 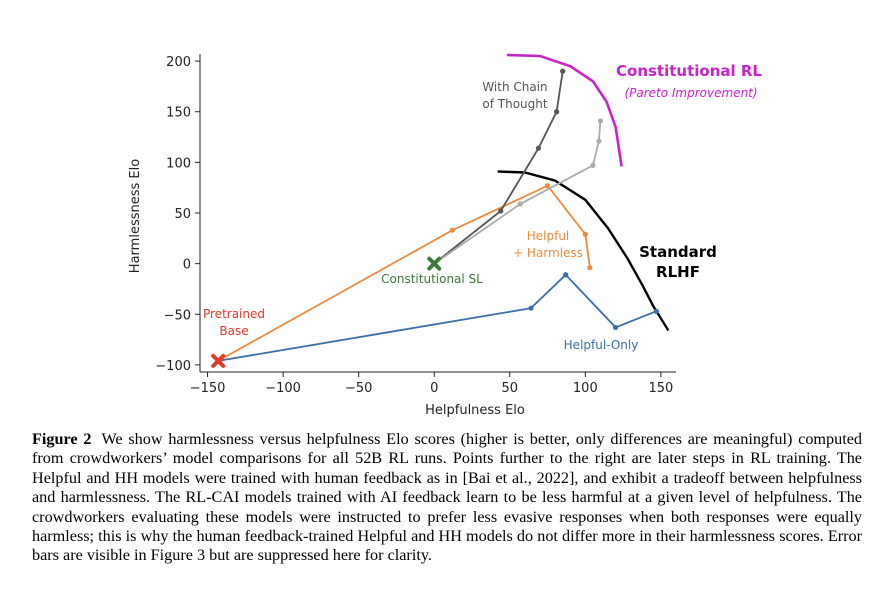 I want to click on helpful-harmless-label: + Harmless, so click(x=548, y=253).